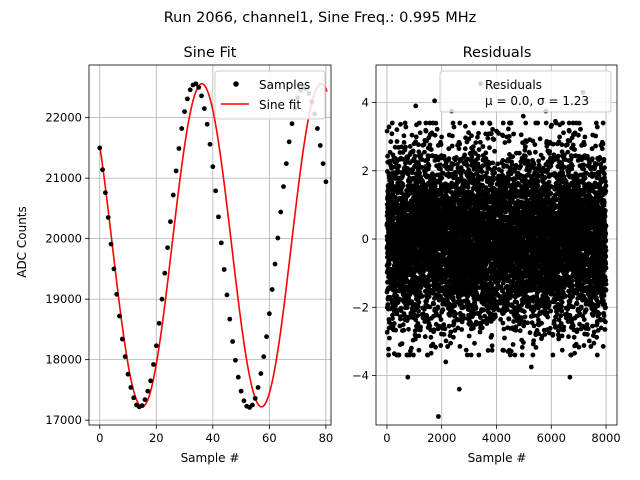  I want to click on sine-fit-ytick-label: 22000, so click(63, 118).